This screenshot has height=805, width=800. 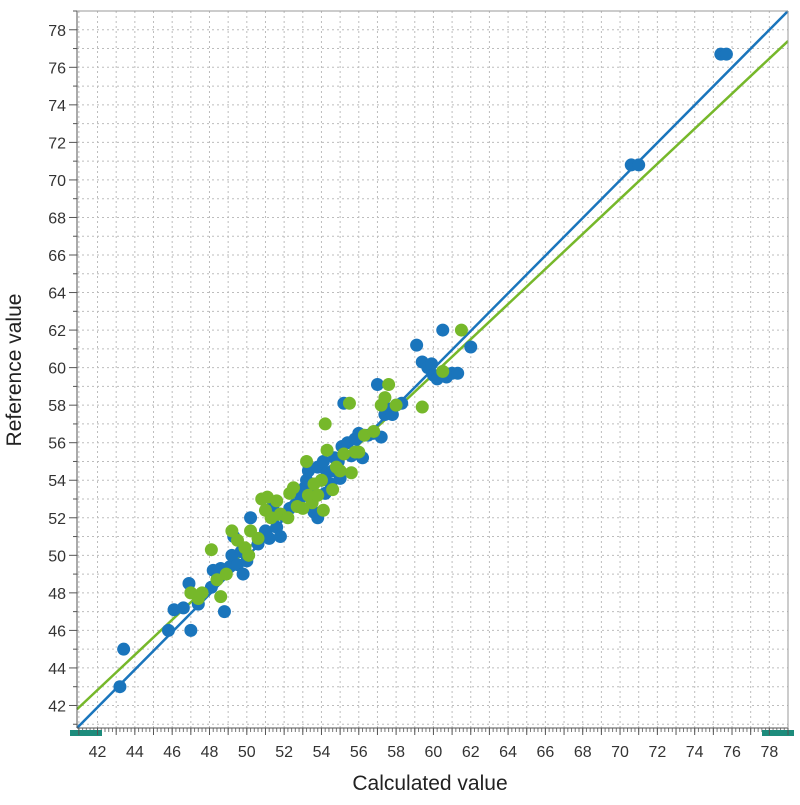 What do you see at coordinates (57, 294) in the screenshot?
I see `y-tick-label: 64` at bounding box center [57, 294].